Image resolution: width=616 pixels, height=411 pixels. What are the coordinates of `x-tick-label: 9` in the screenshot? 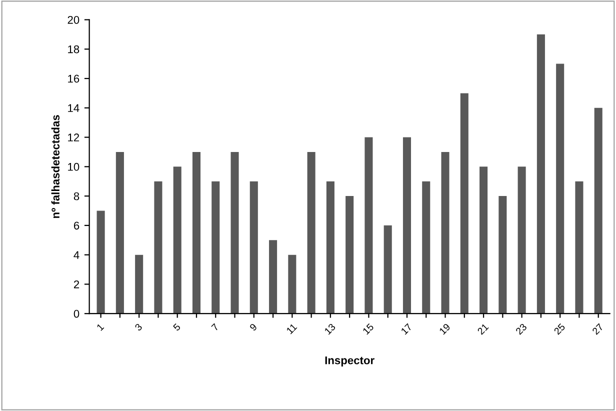 It's located at (253, 327).